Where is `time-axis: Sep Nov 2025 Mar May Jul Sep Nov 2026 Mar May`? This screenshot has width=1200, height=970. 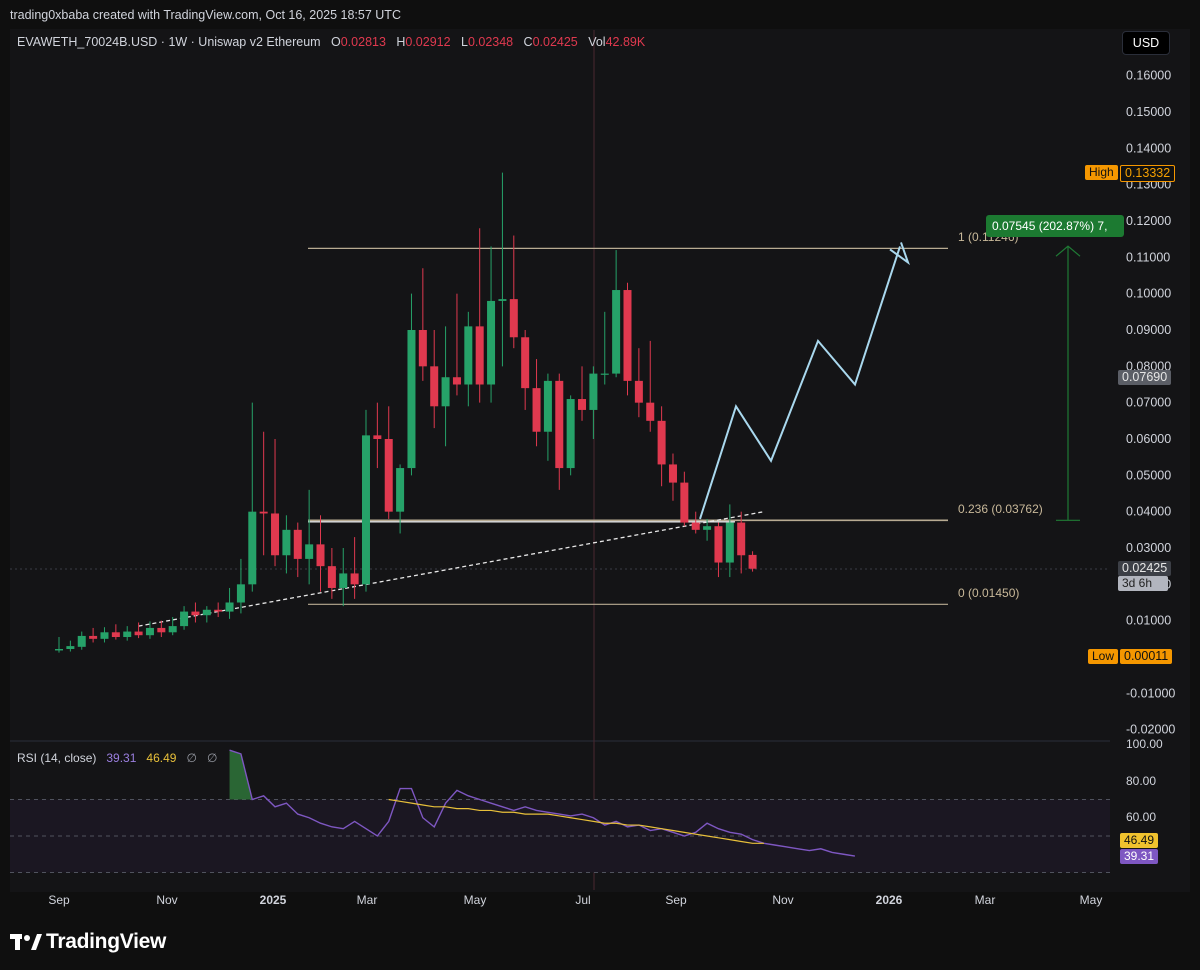
time-axis: Sep Nov 2025 Mar May Jul Sep Nov 2026 Mar May is located at coordinates (575, 900).